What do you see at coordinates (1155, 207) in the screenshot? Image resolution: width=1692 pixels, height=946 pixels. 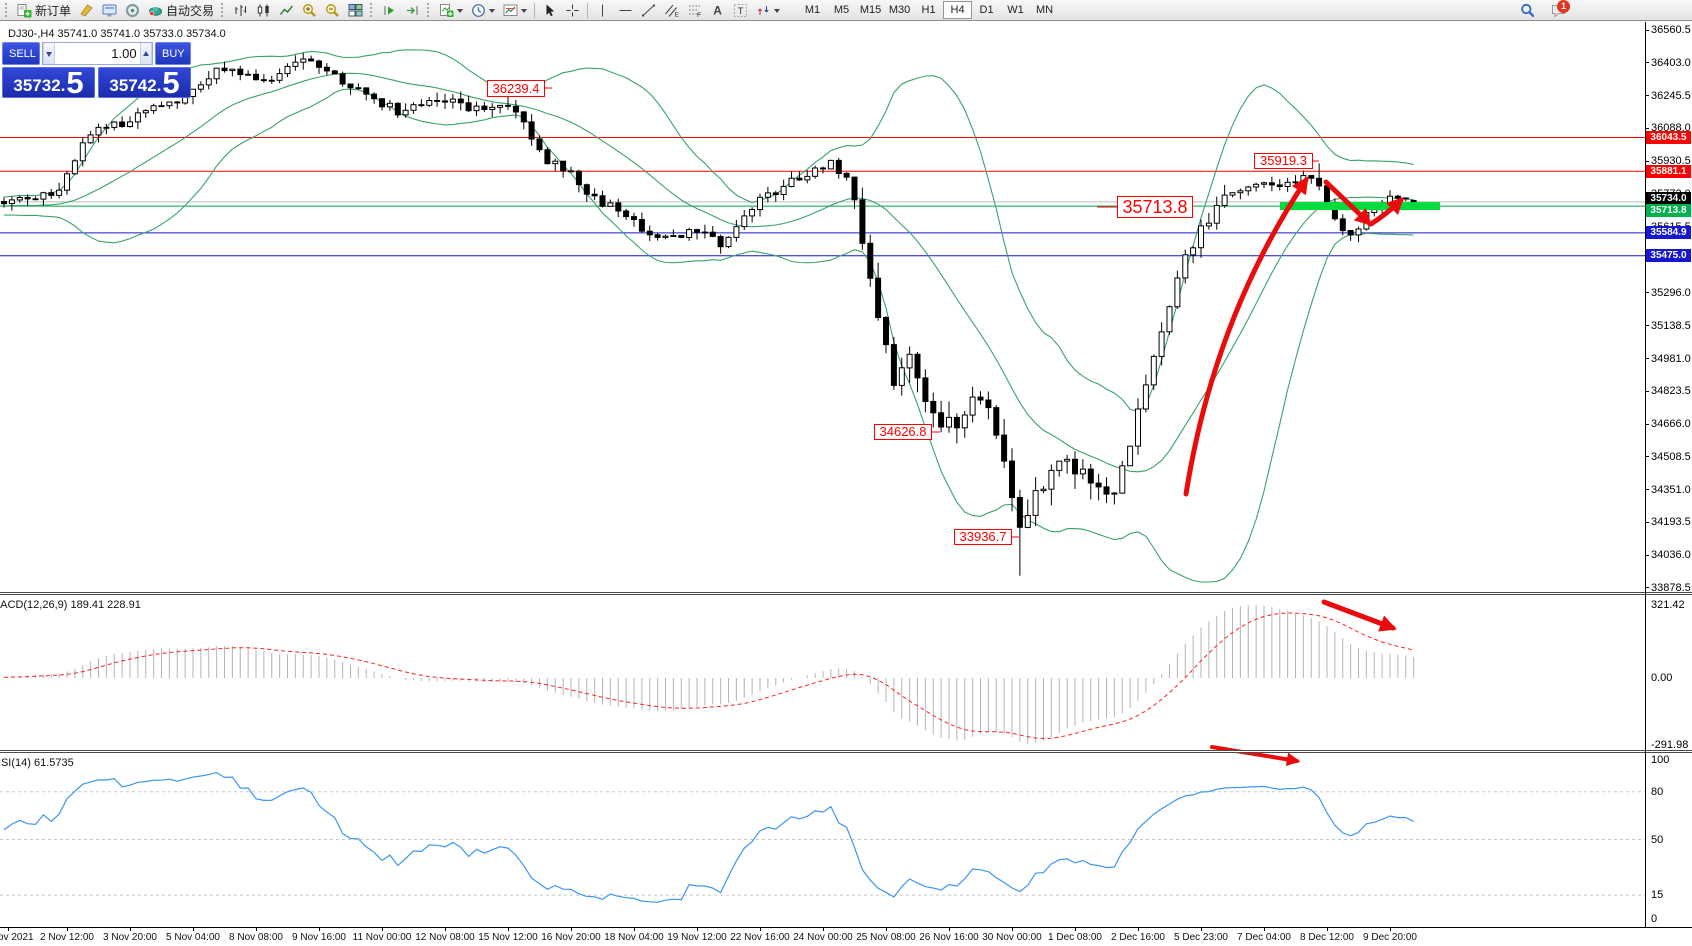 I see `price-label-35713.8: 35713.8` at bounding box center [1155, 207].